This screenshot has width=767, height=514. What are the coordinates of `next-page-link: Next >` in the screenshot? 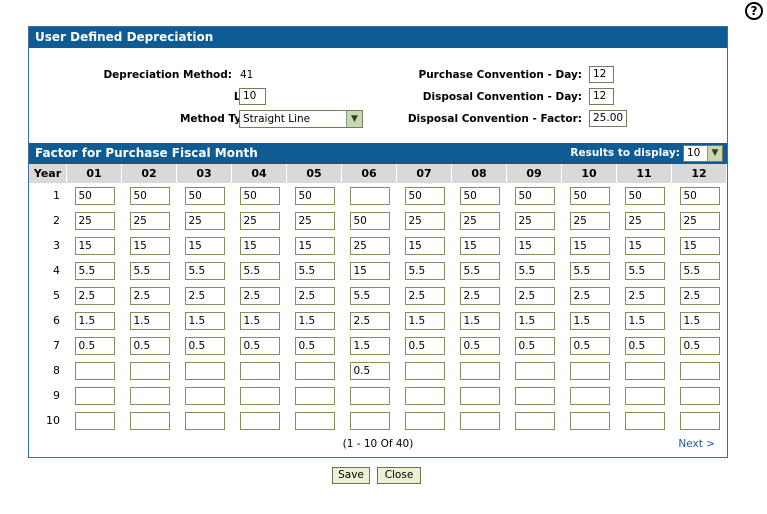 It's located at (696, 444).